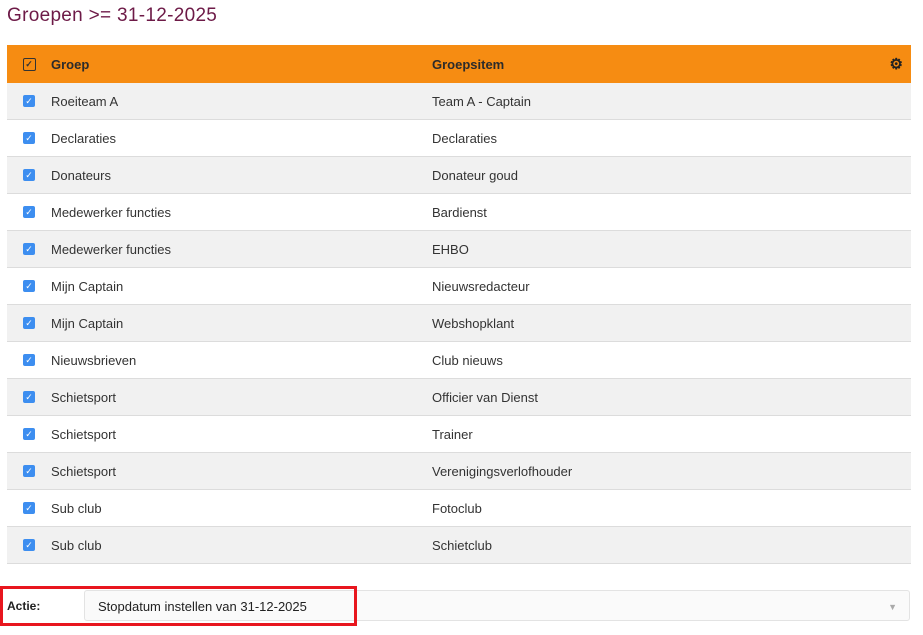 The image size is (923, 635). Describe the element at coordinates (896, 64) in the screenshot. I see `gear-icon: ⚙` at that location.